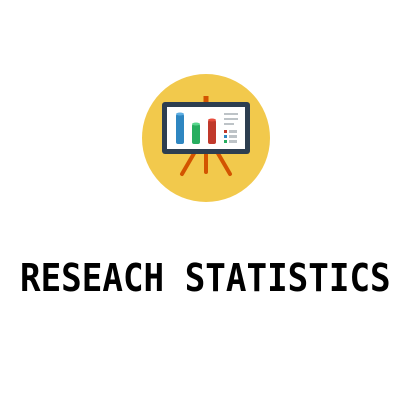  I want to click on presentation-board-chart-icon, so click(206, 138).